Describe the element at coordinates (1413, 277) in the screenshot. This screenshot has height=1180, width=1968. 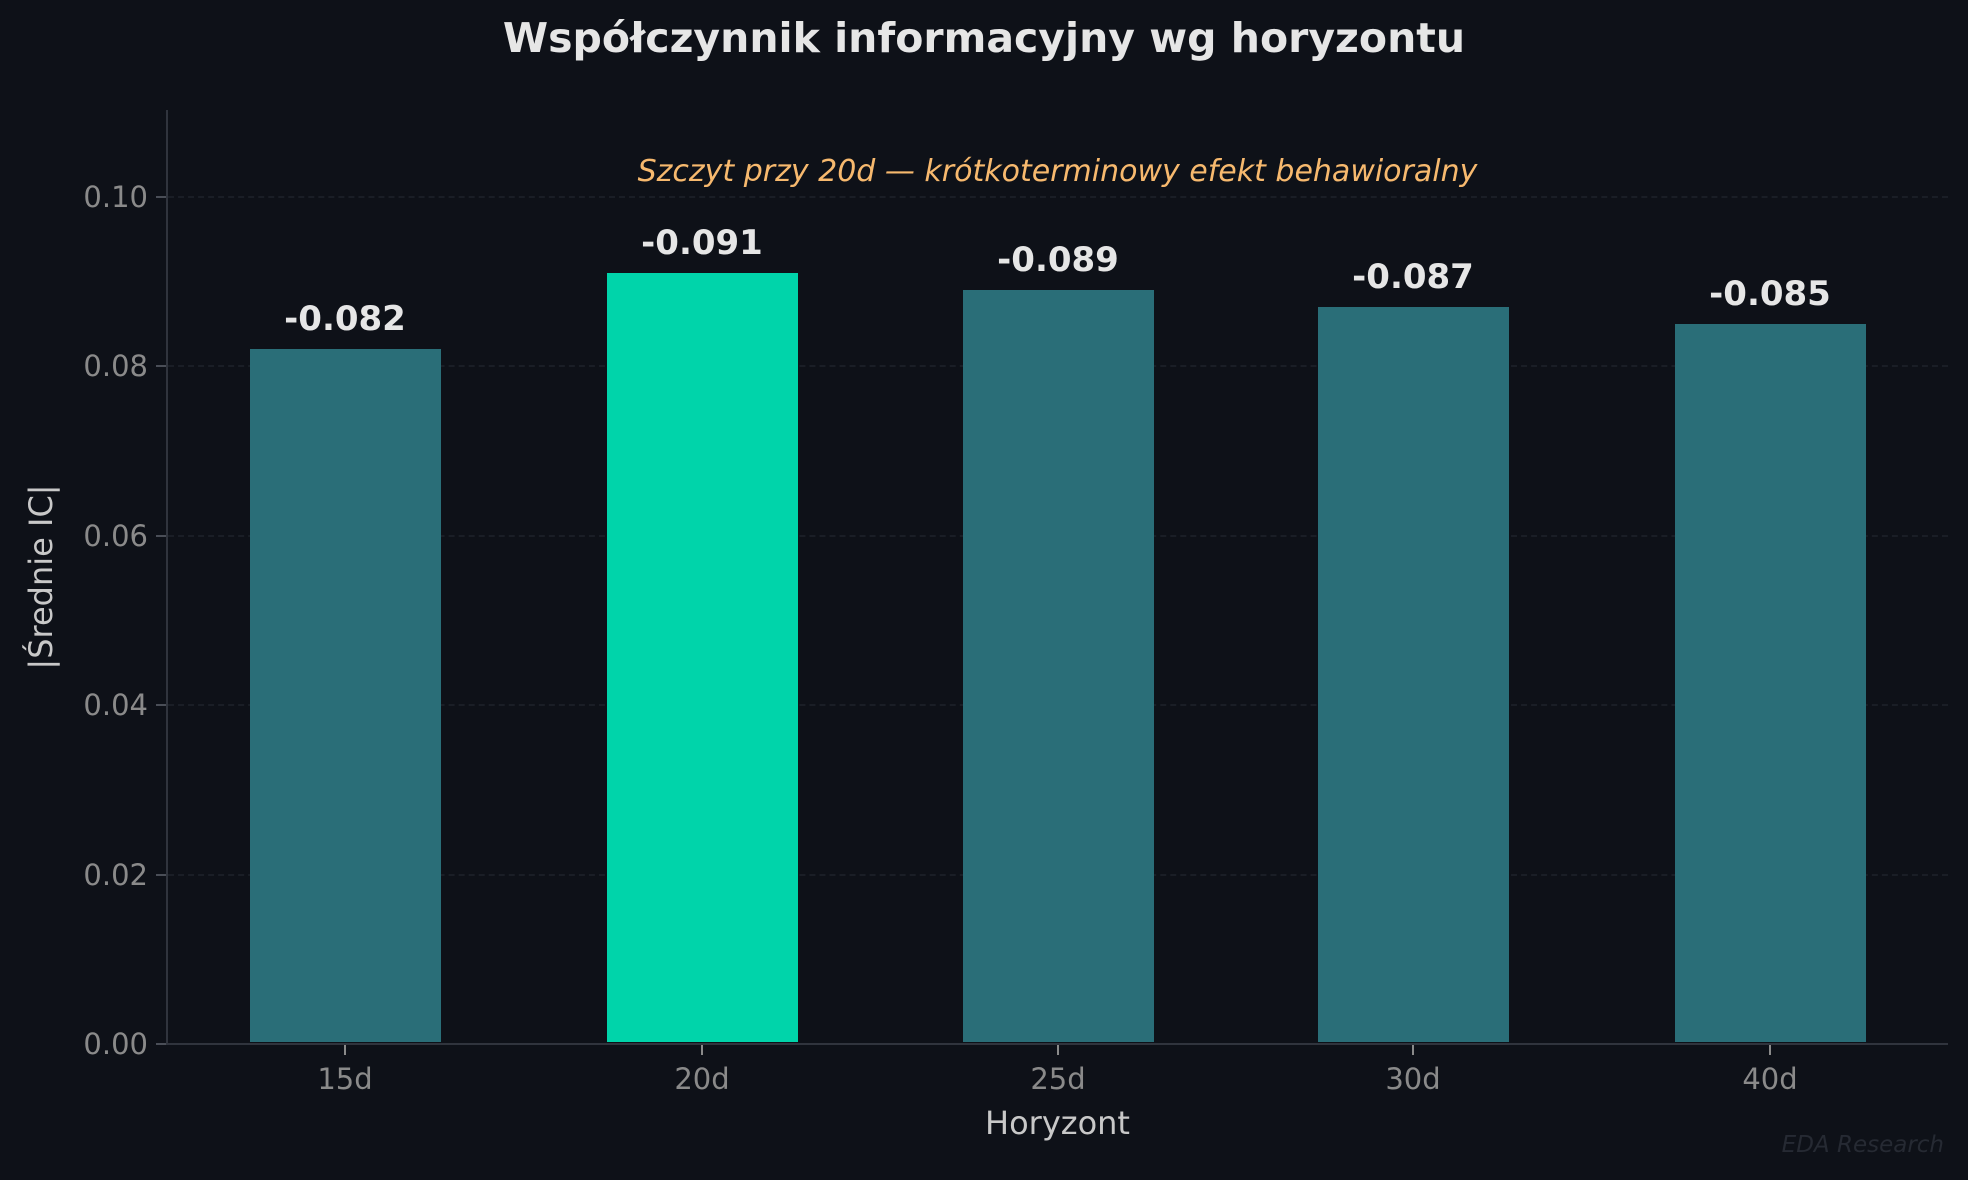
I see `value-label: -0.087` at that location.